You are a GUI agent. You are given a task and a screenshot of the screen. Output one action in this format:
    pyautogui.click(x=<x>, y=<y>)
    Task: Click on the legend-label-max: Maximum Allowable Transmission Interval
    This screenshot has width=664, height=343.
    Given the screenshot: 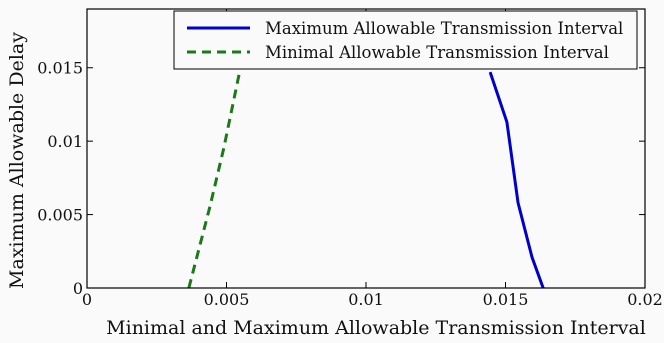 What is the action you would take?
    pyautogui.click(x=444, y=28)
    